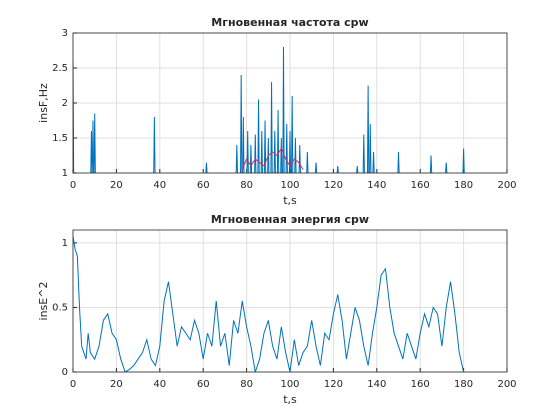  I want to click on y-axis-label: insF,Hz, so click(43, 103).